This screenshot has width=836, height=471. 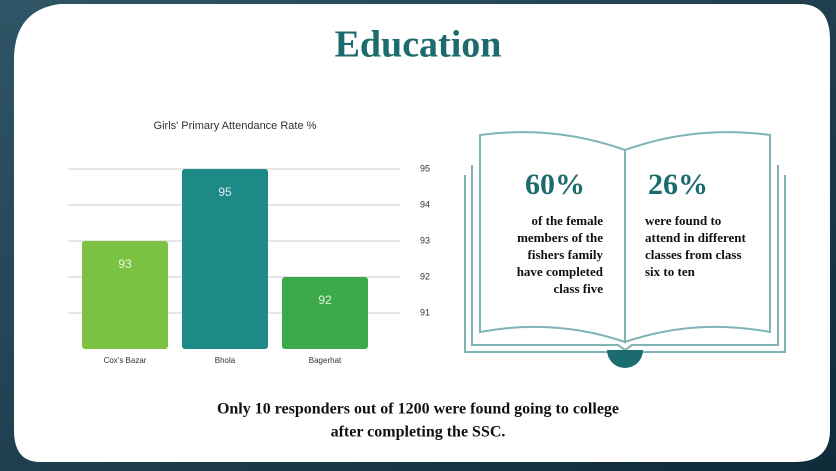 What do you see at coordinates (425, 204) in the screenshot?
I see `y-tick-label: 94` at bounding box center [425, 204].